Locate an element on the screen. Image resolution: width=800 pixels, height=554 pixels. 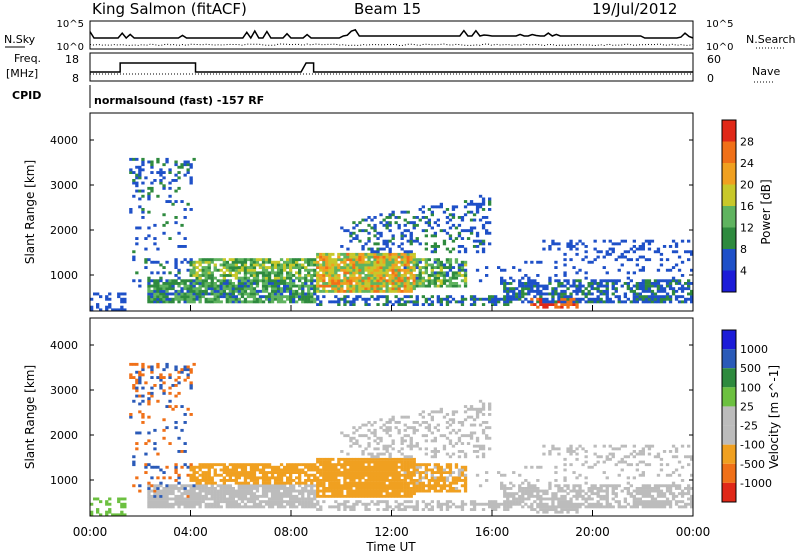
velocity-colorbar-segment is located at coordinates (729, 416).